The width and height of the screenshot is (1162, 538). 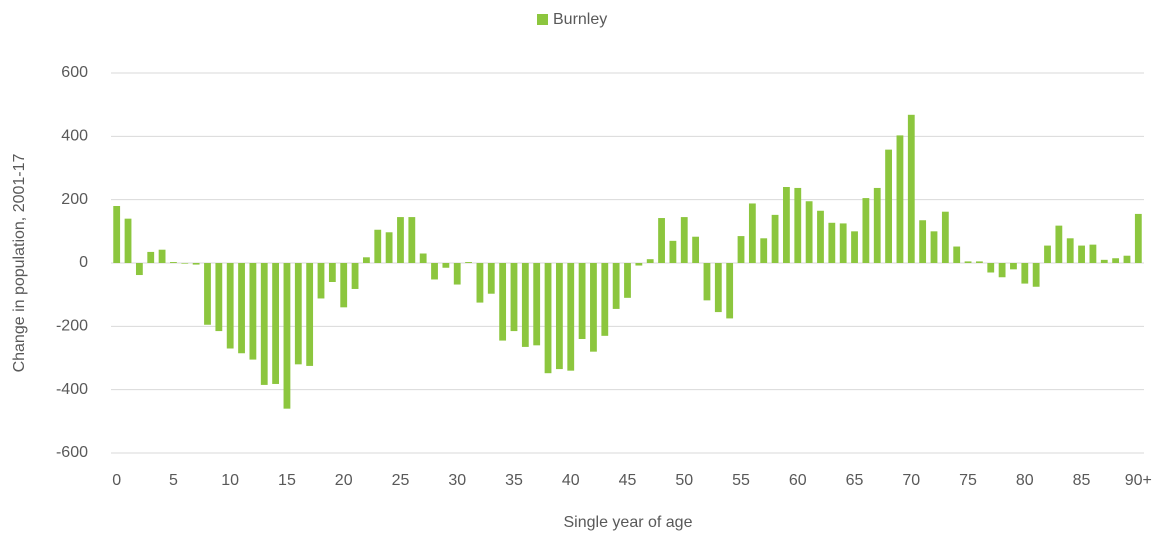 What do you see at coordinates (74, 136) in the screenshot?
I see `y-tick-label: 400` at bounding box center [74, 136].